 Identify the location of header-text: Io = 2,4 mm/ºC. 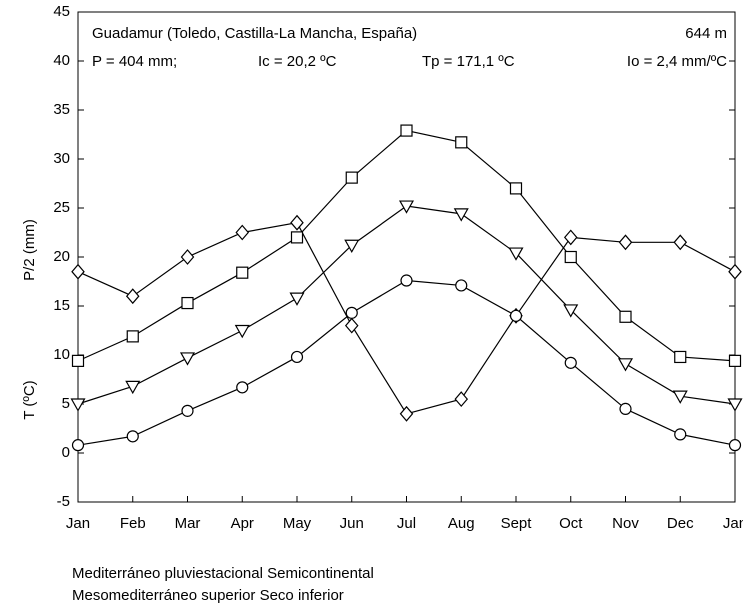
(677, 61).